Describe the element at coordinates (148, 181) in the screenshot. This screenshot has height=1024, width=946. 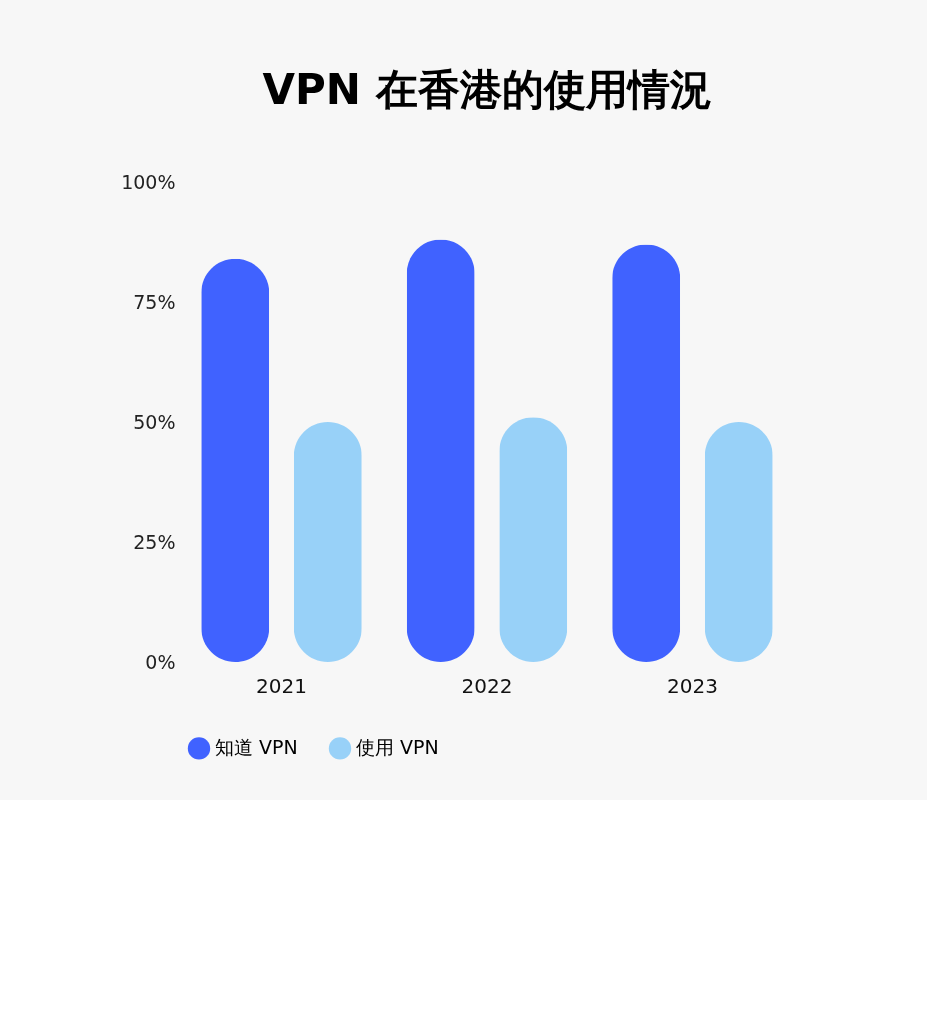
I see `y-tick-label: 100%` at that location.